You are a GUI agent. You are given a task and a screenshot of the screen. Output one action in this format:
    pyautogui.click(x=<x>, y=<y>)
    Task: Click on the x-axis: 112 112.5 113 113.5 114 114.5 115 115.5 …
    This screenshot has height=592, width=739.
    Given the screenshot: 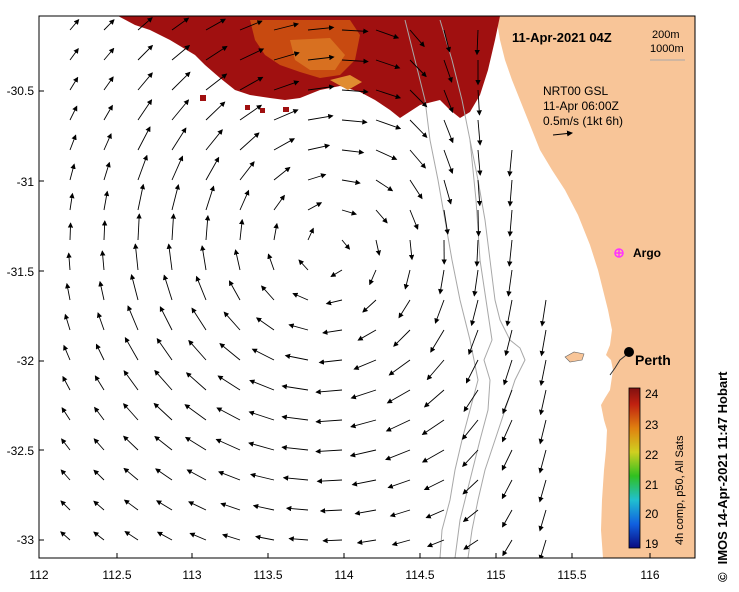 What is the action you would take?
    pyautogui.click(x=344, y=575)
    